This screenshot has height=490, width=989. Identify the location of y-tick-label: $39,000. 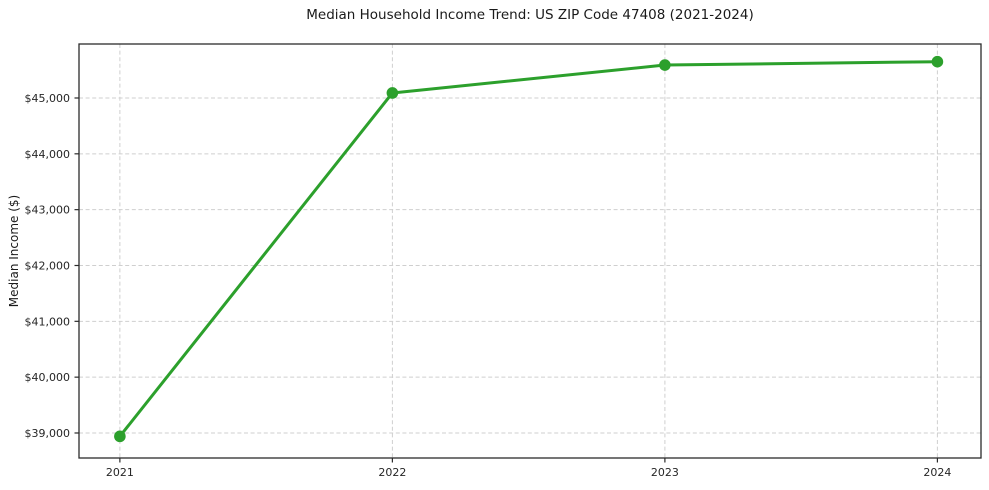
(48, 433).